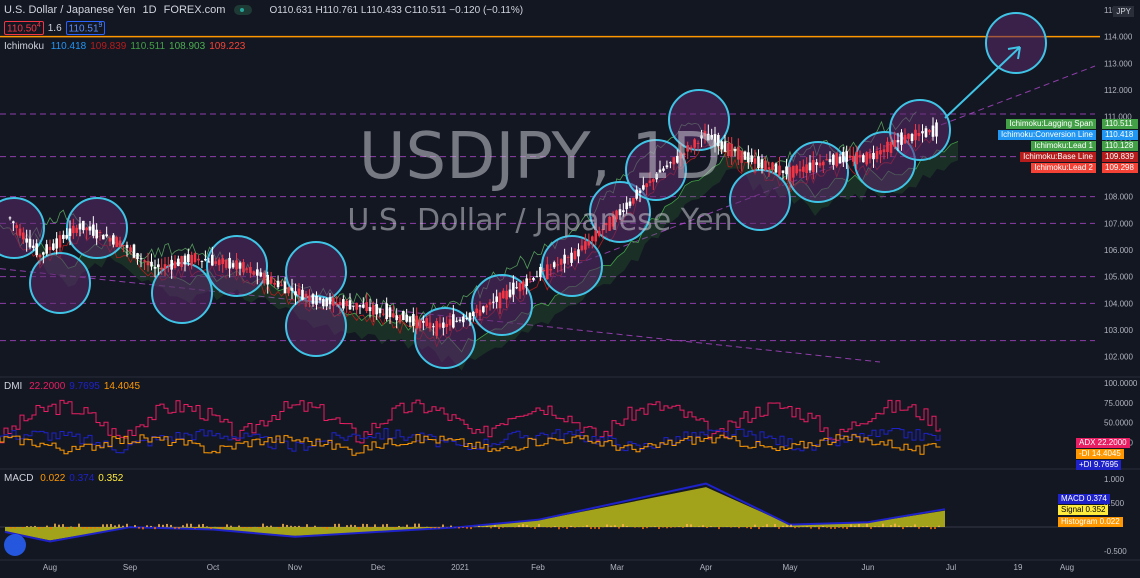 The image size is (1140, 578). What do you see at coordinates (1118, 357) in the screenshot?
I see `price-axis-tick: 102.000` at bounding box center [1118, 357].